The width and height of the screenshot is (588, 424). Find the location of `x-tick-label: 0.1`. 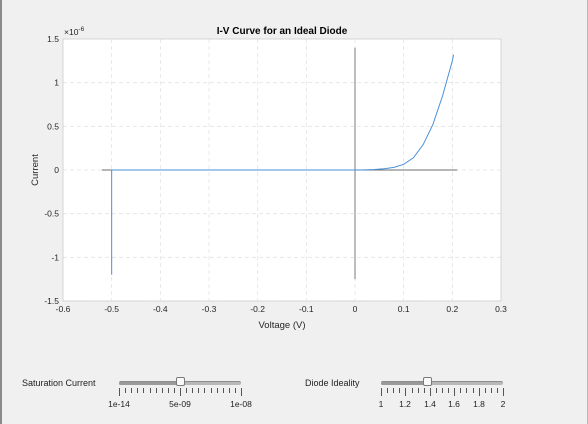

x-tick-label: 0.1 is located at coordinates (404, 309).